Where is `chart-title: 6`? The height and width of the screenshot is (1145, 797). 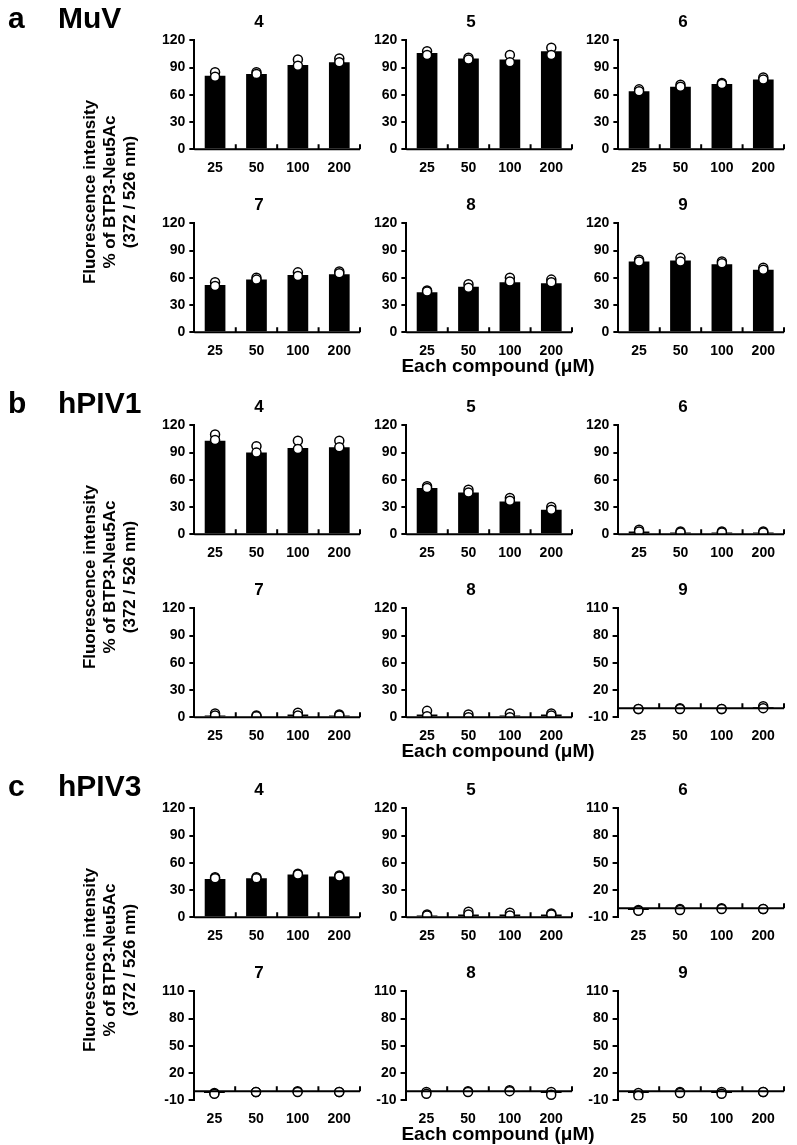
chart-title: 6 is located at coordinates (683, 406).